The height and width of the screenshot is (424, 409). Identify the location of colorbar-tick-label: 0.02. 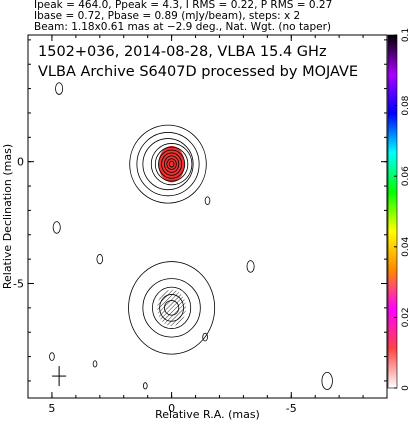
(405, 317).